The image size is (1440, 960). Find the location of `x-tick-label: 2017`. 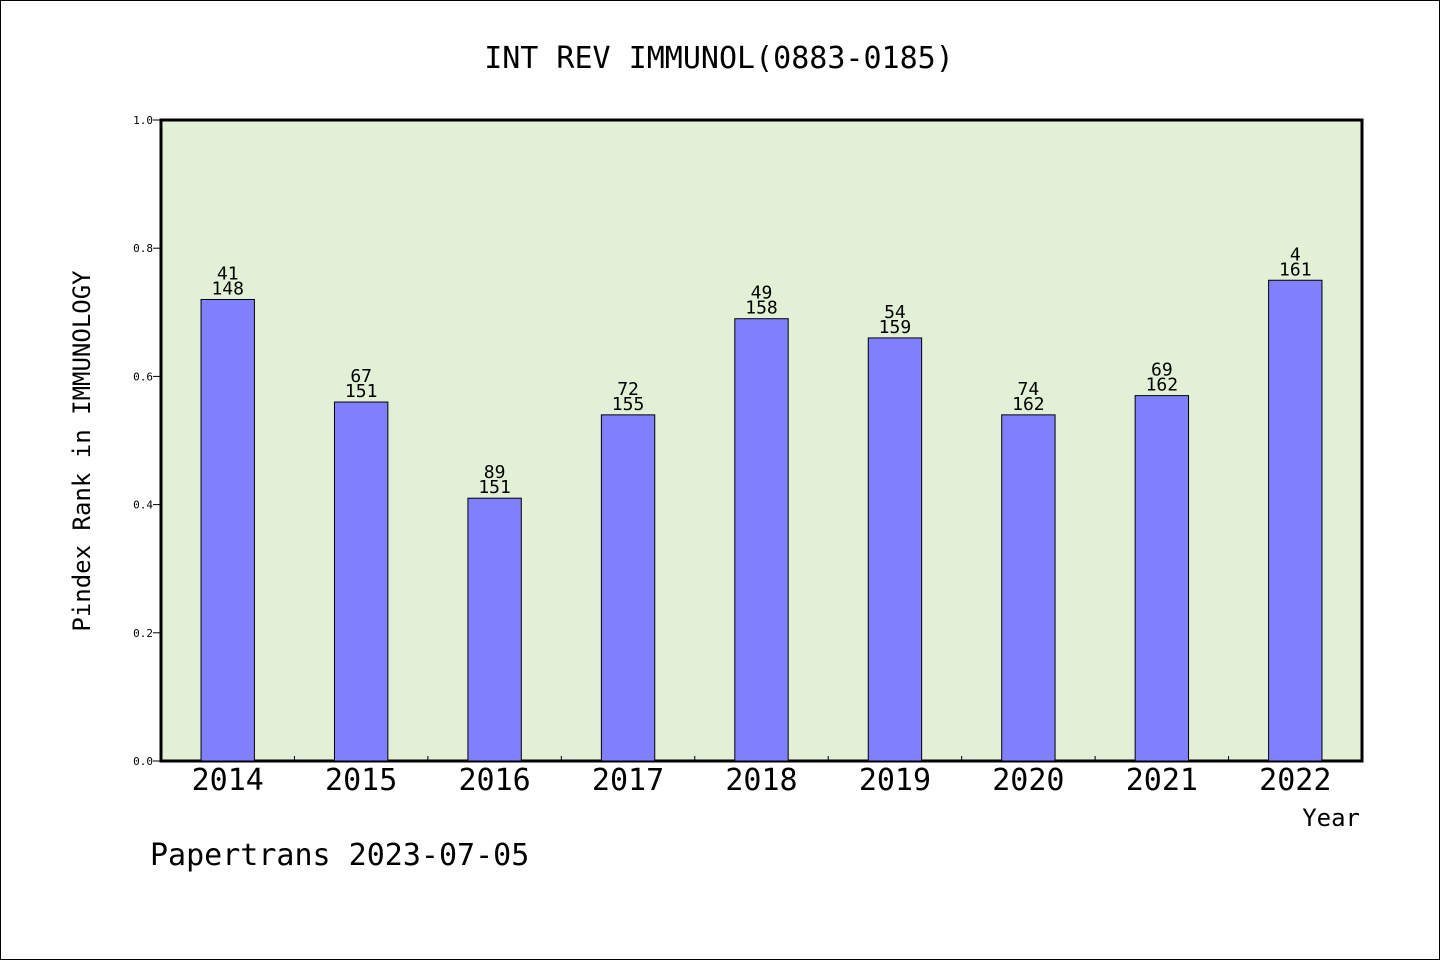

x-tick-label: 2017 is located at coordinates (628, 780).